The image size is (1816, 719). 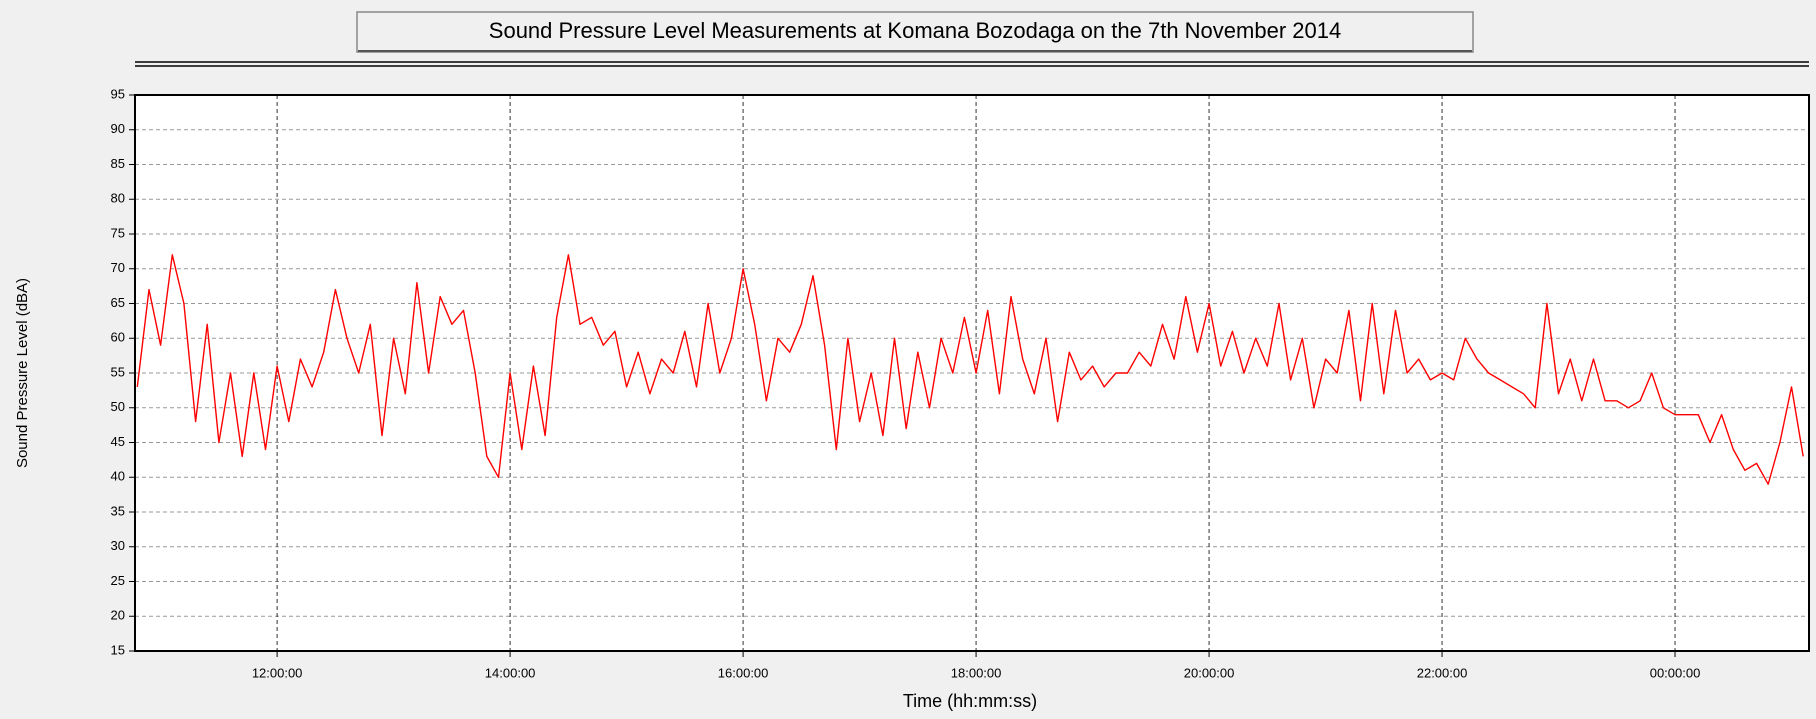 I want to click on x-tick-label: 00:00:00, so click(x=1675, y=672).